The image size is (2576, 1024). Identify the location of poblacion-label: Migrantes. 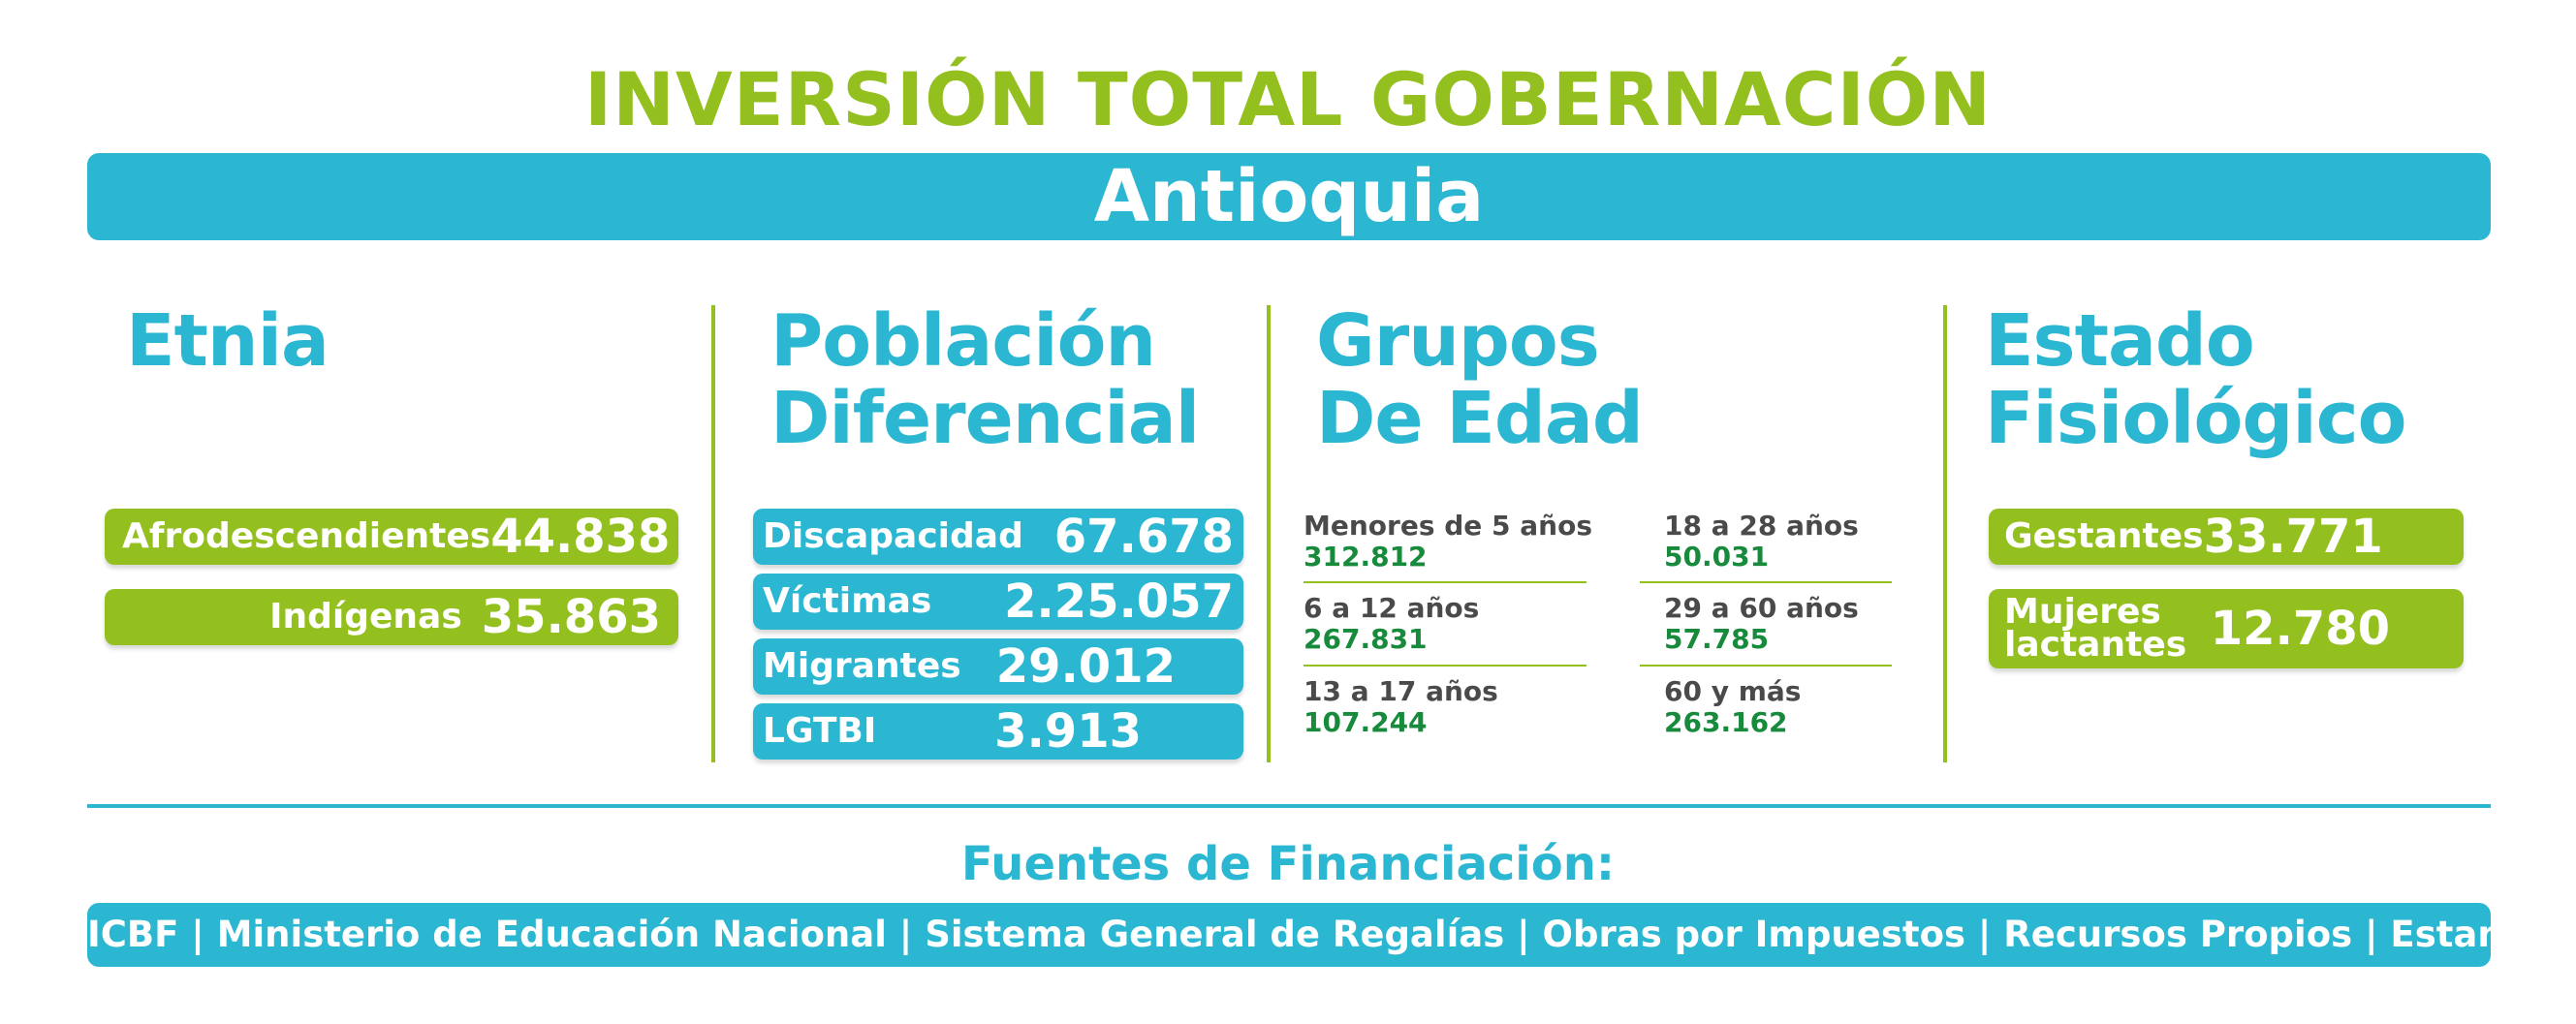
(862, 666).